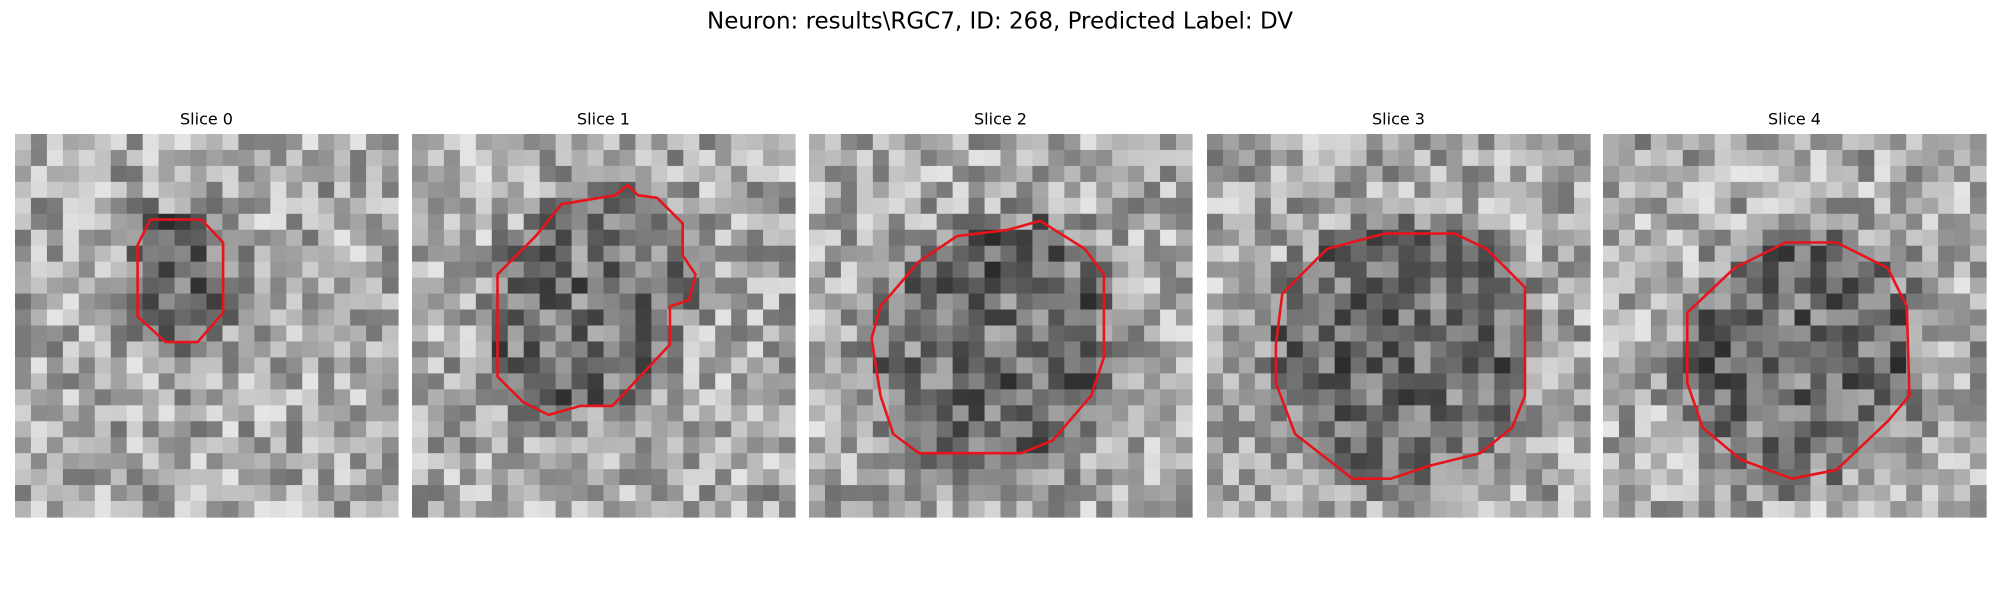  I want to click on slice-image, so click(604, 326).